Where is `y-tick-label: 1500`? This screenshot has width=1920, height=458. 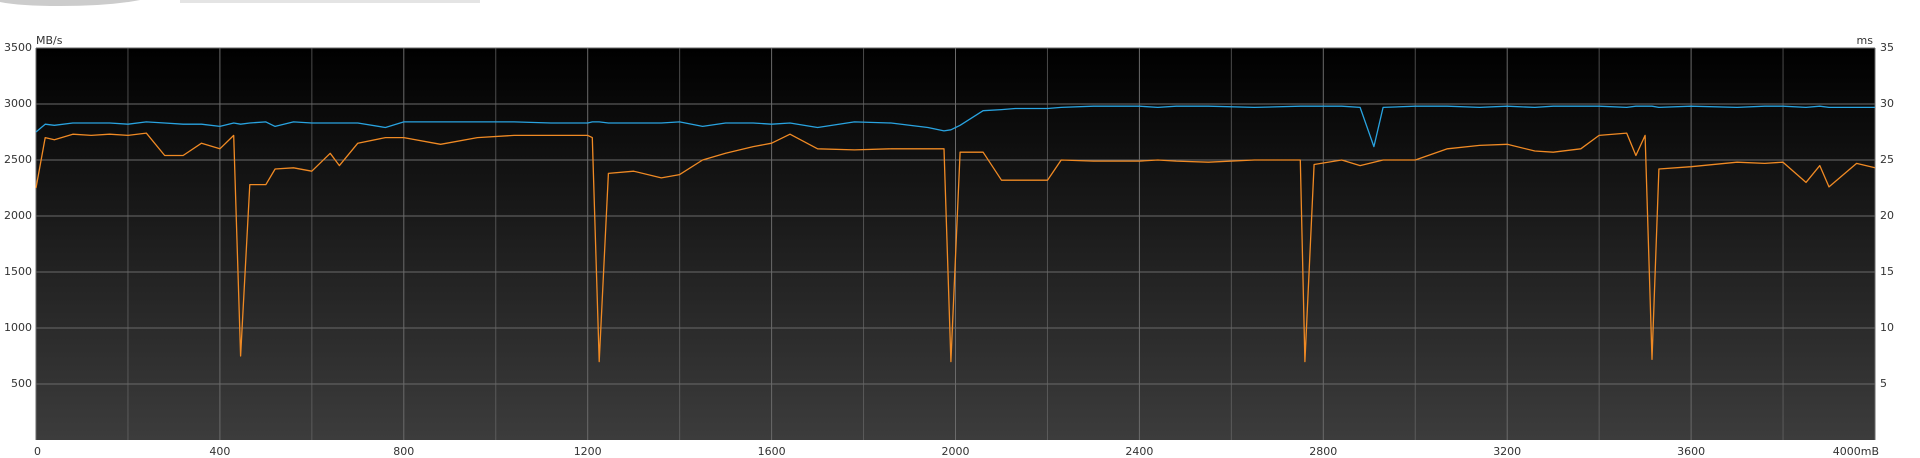
y-tick-label: 1500 is located at coordinates (18, 271).